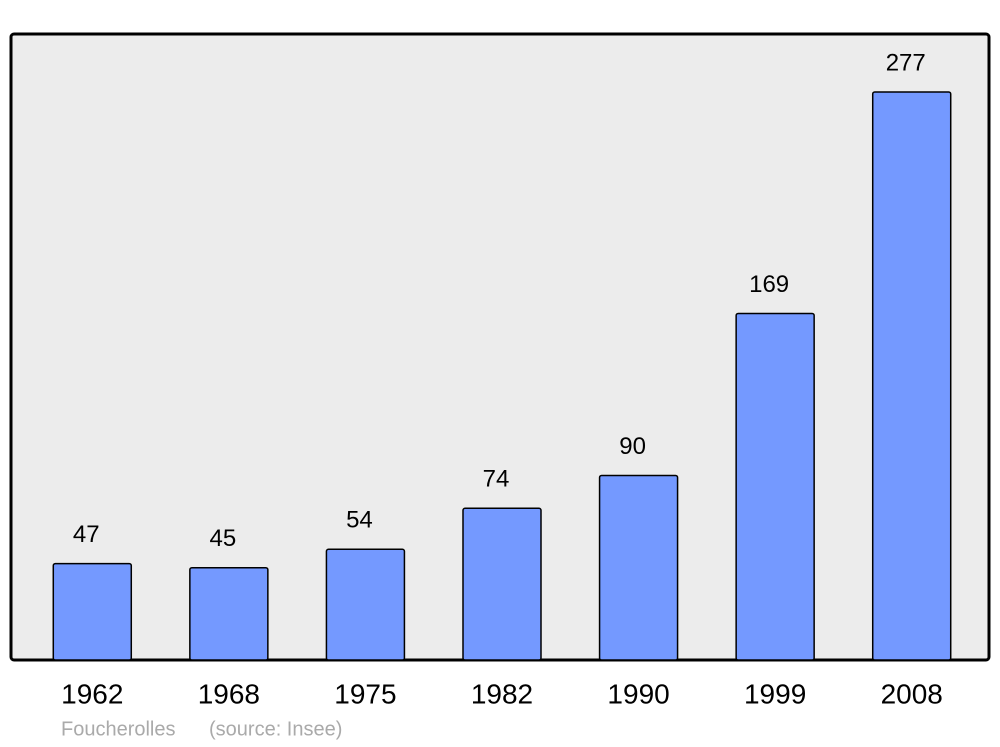 This screenshot has height=747, width=1000. I want to click on x-tick-label: 1968, so click(229, 693).